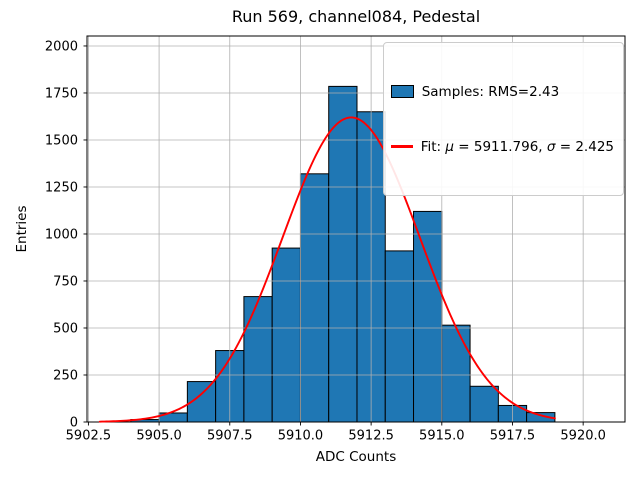 This screenshot has width=640, height=480. I want to click on histogram-swatch-icon, so click(402, 91).